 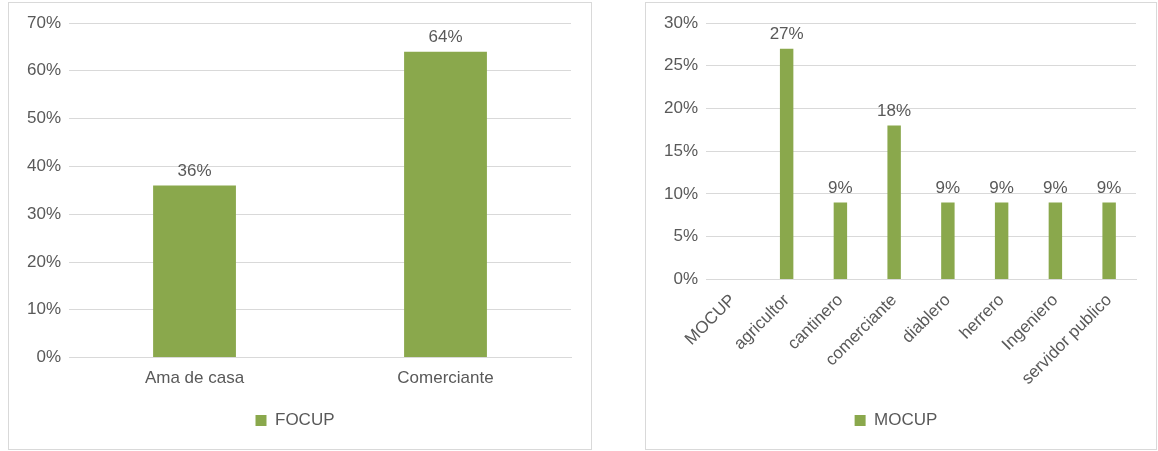 I want to click on y-tick-label: 25%, so click(x=681, y=65).